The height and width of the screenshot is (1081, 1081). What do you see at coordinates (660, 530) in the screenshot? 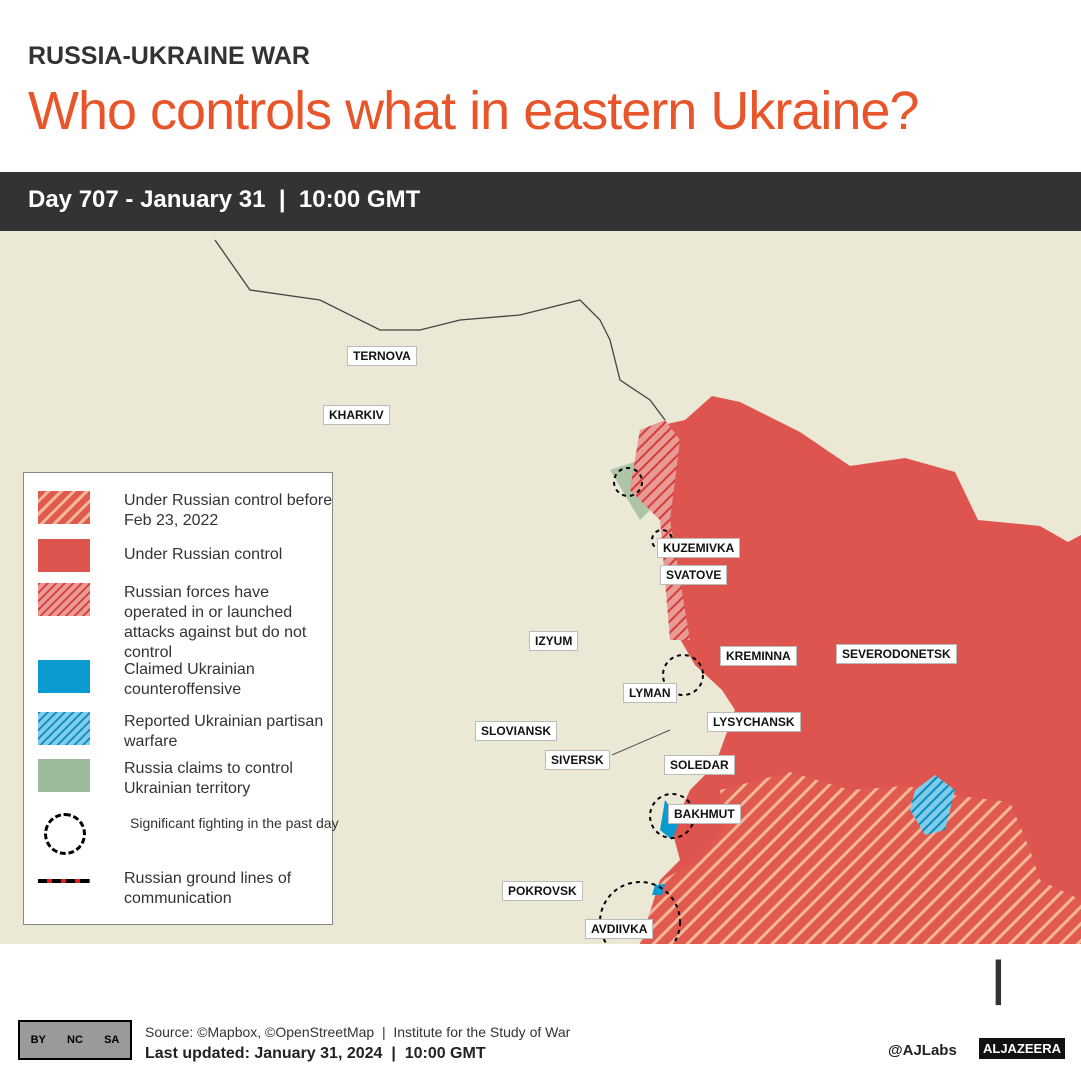
I see `contested-area` at bounding box center [660, 530].